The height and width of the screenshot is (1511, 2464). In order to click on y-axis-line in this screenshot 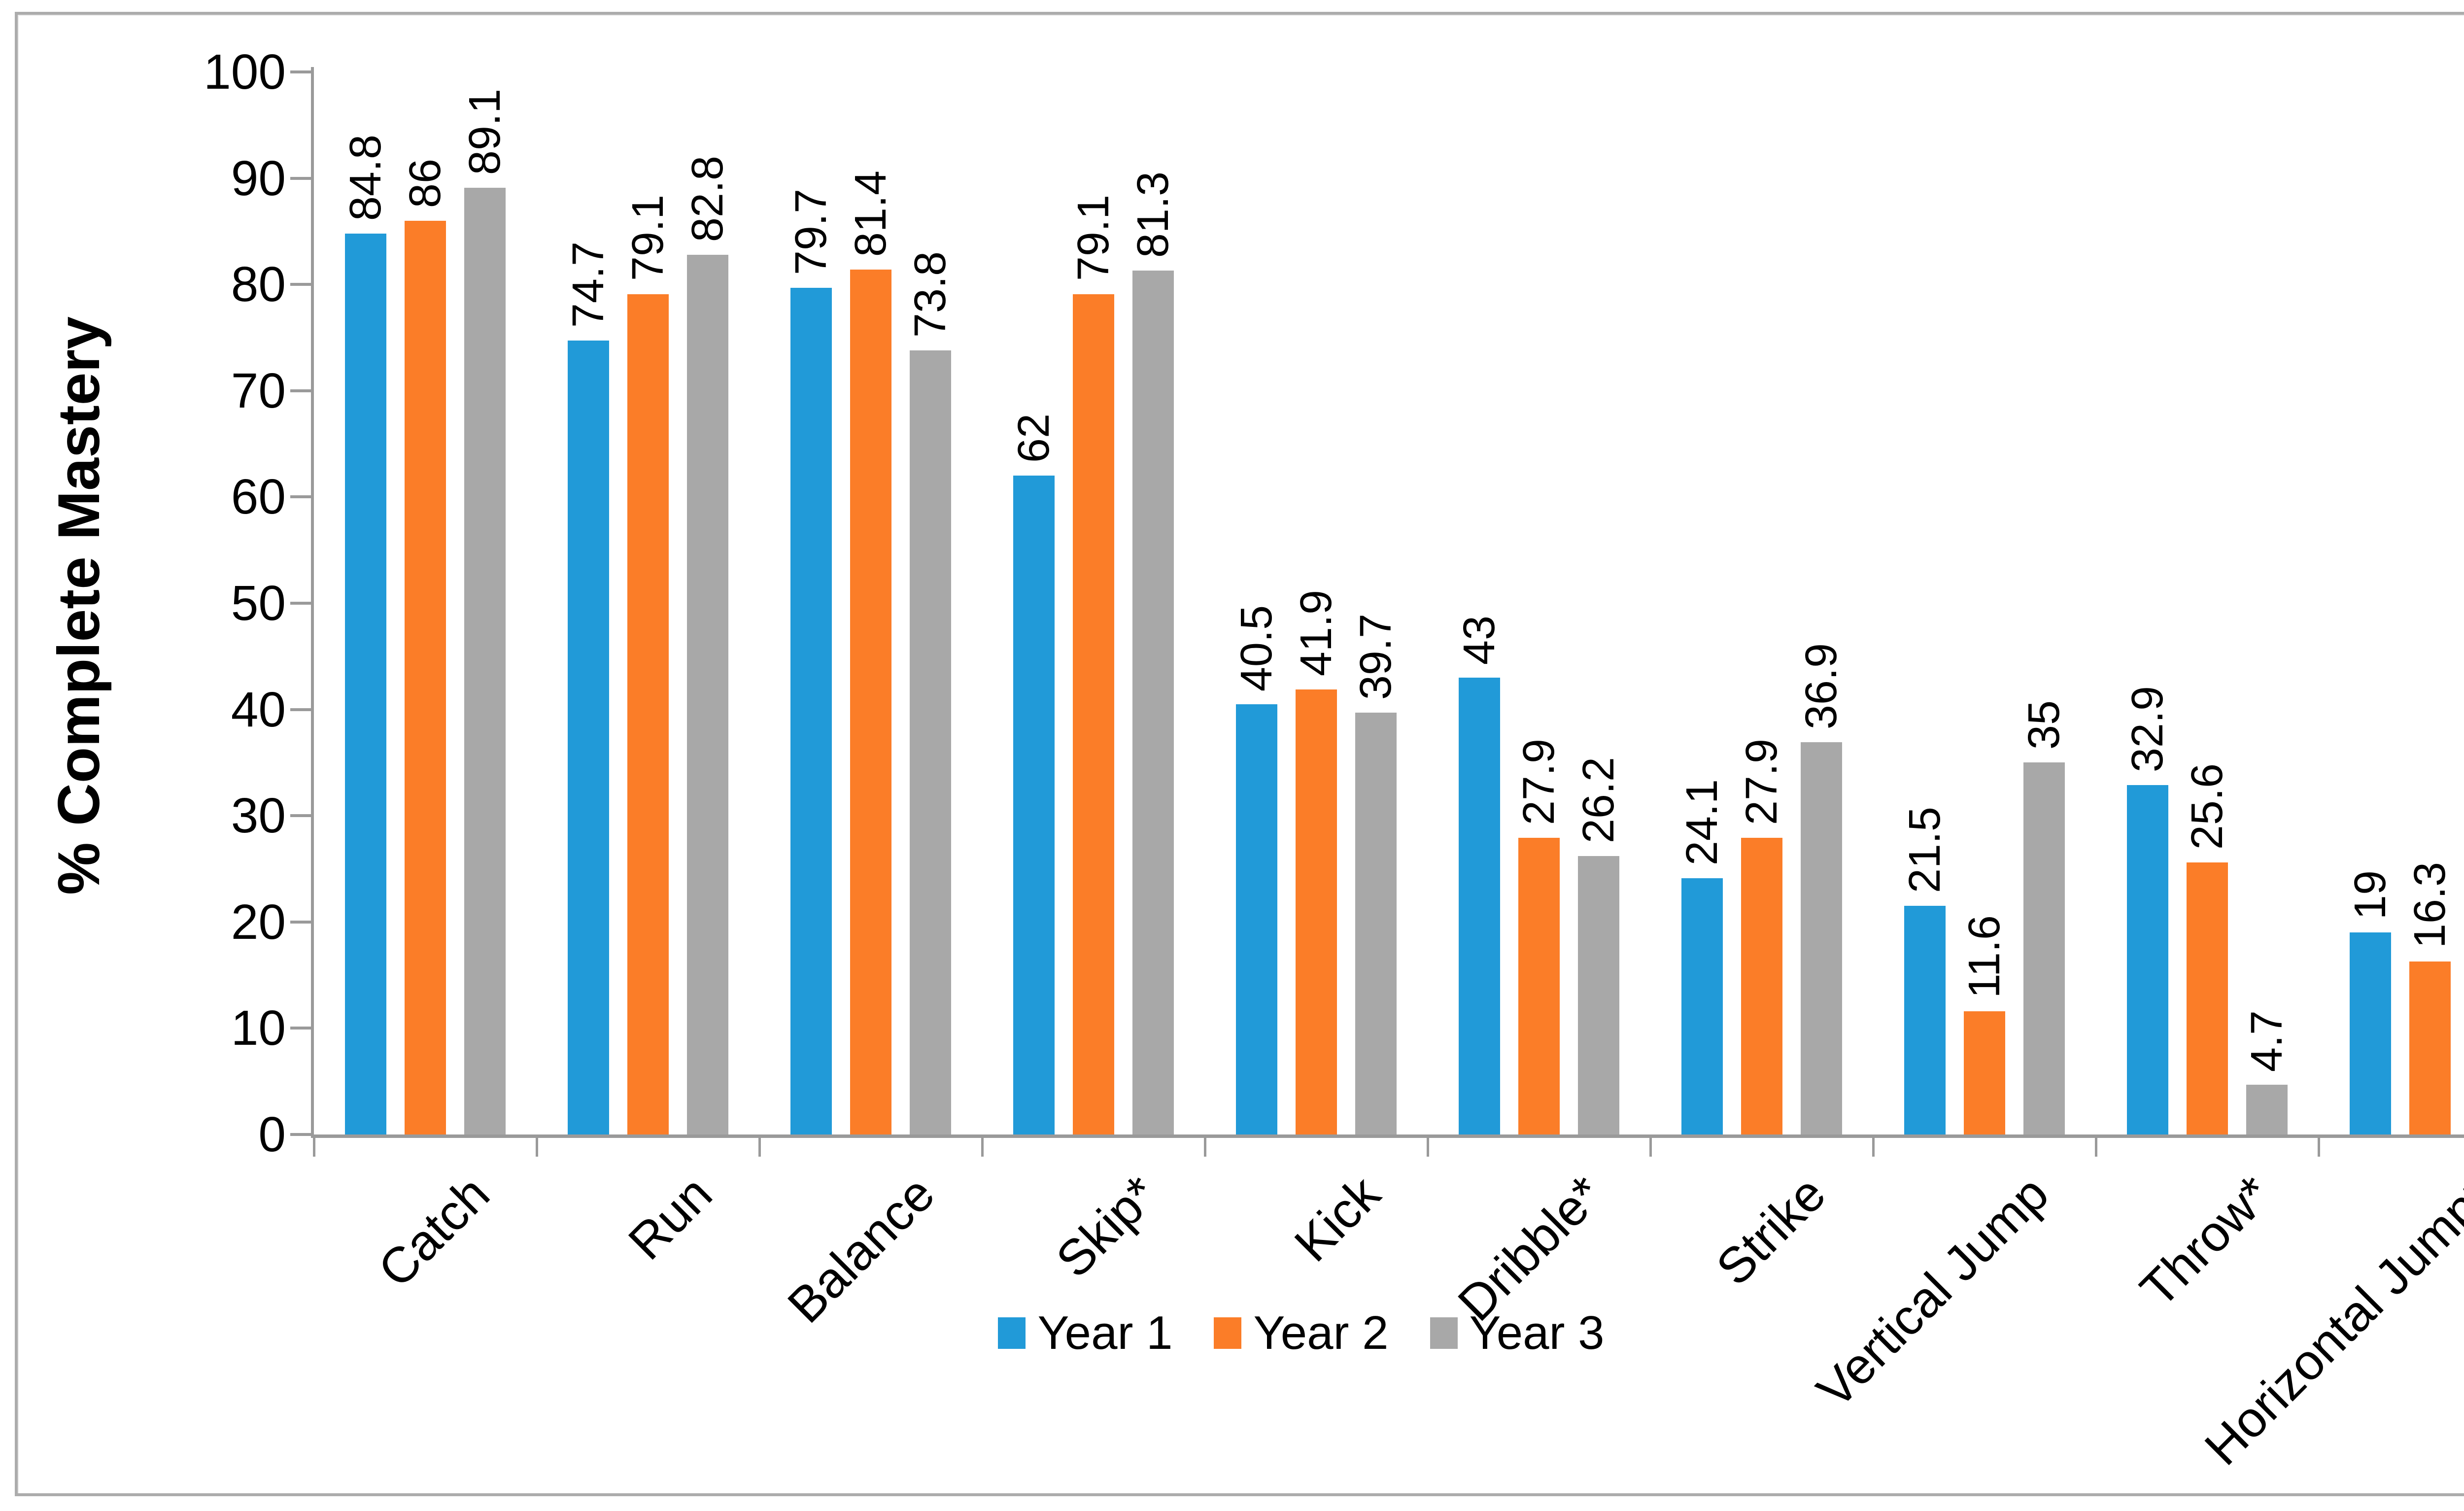, I will do `click(312, 602)`.